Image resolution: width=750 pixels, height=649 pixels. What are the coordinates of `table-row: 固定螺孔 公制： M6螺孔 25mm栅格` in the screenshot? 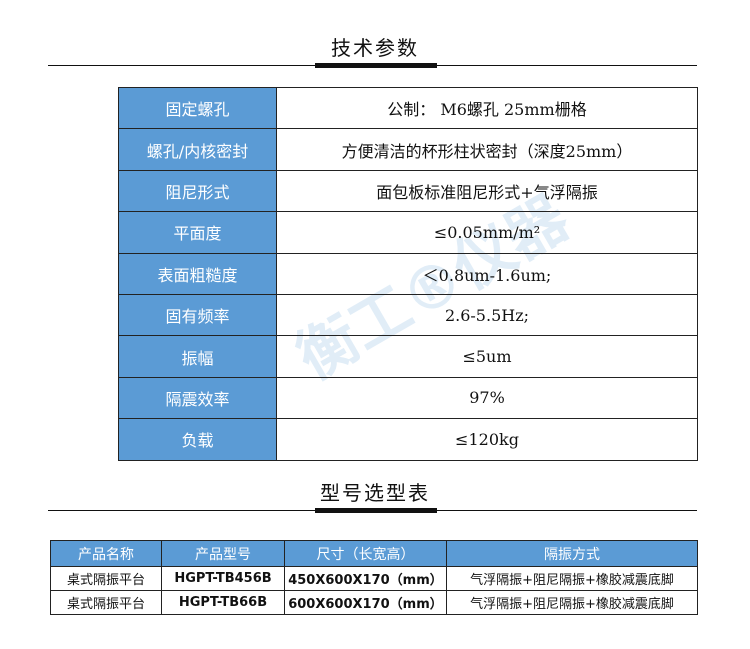 It's located at (408, 108).